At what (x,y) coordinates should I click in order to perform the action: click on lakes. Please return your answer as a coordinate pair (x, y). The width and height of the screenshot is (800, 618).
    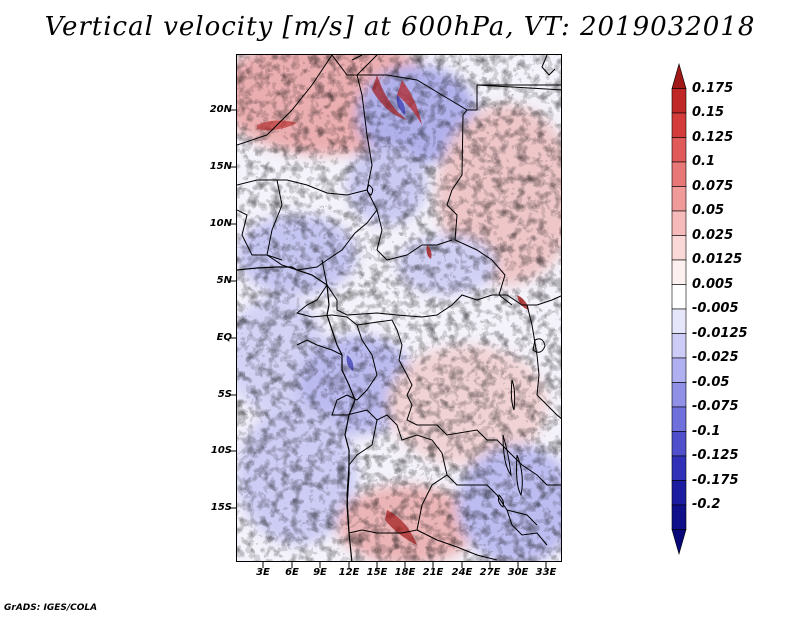
    Looking at the image, I should click on (456, 346).